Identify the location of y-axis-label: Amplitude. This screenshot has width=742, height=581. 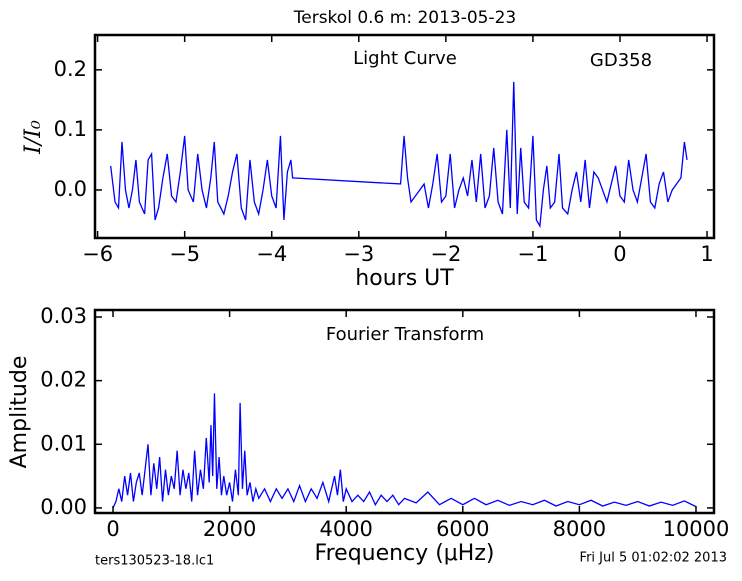
(19, 412).